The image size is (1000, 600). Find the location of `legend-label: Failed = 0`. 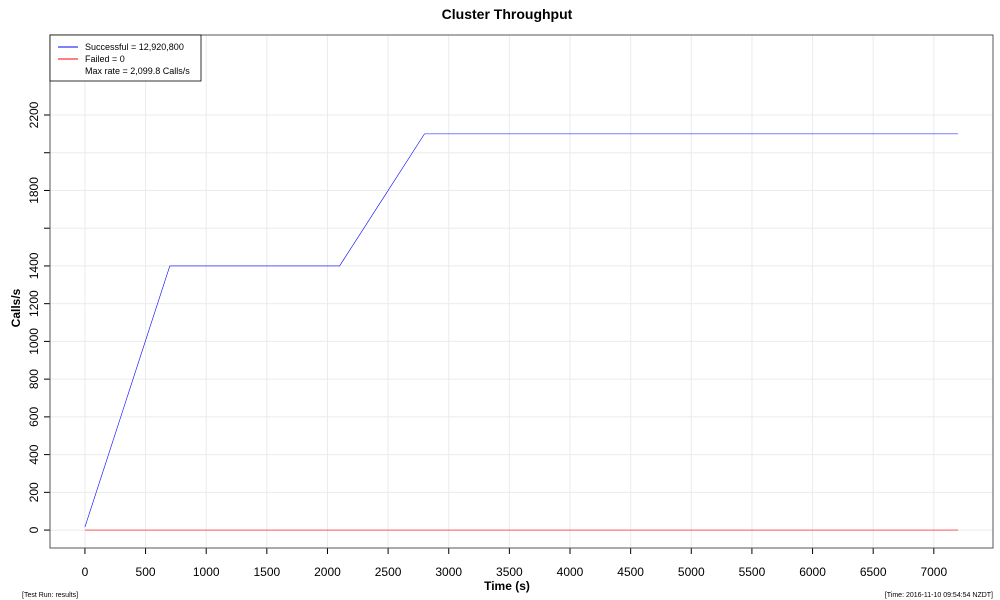

legend-label: Failed = 0 is located at coordinates (105, 59).